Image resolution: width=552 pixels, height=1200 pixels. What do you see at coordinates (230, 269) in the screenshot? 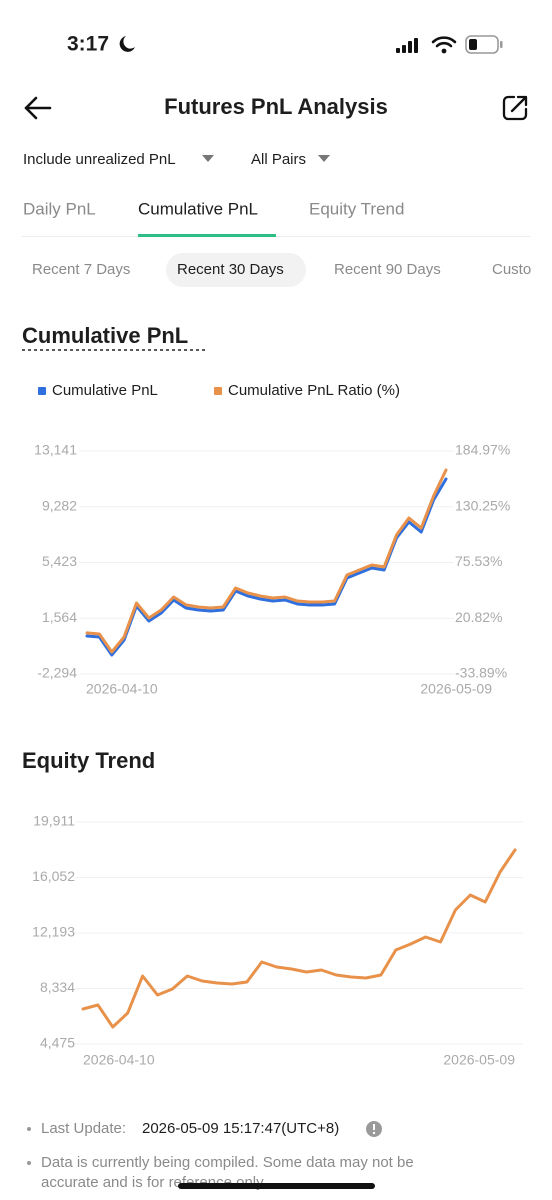
I see `period-active: Recent 30 Days` at bounding box center [230, 269].